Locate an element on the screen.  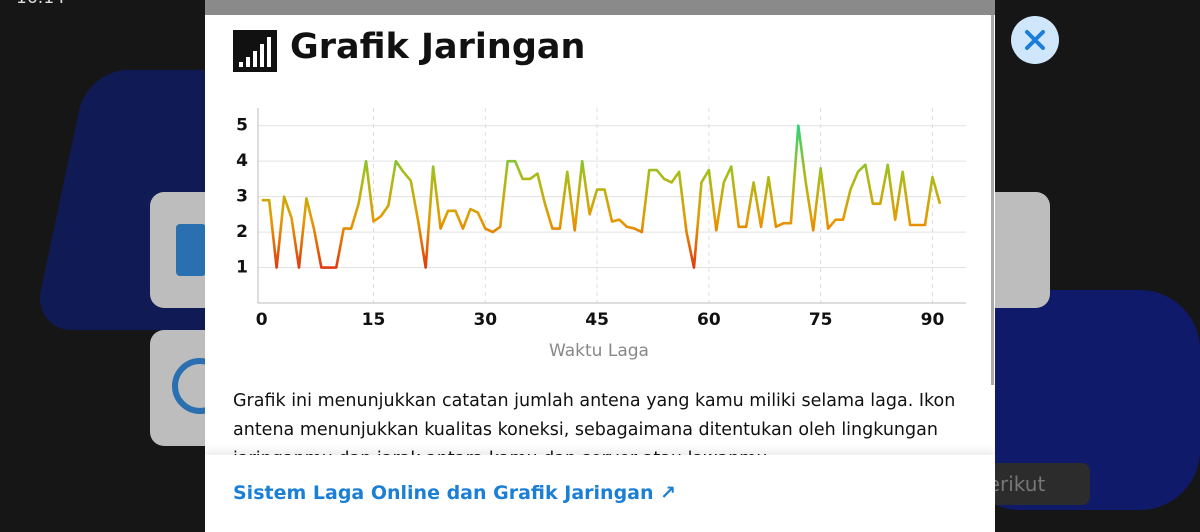
x-axis-label: Waktu Laga is located at coordinates (599, 351).